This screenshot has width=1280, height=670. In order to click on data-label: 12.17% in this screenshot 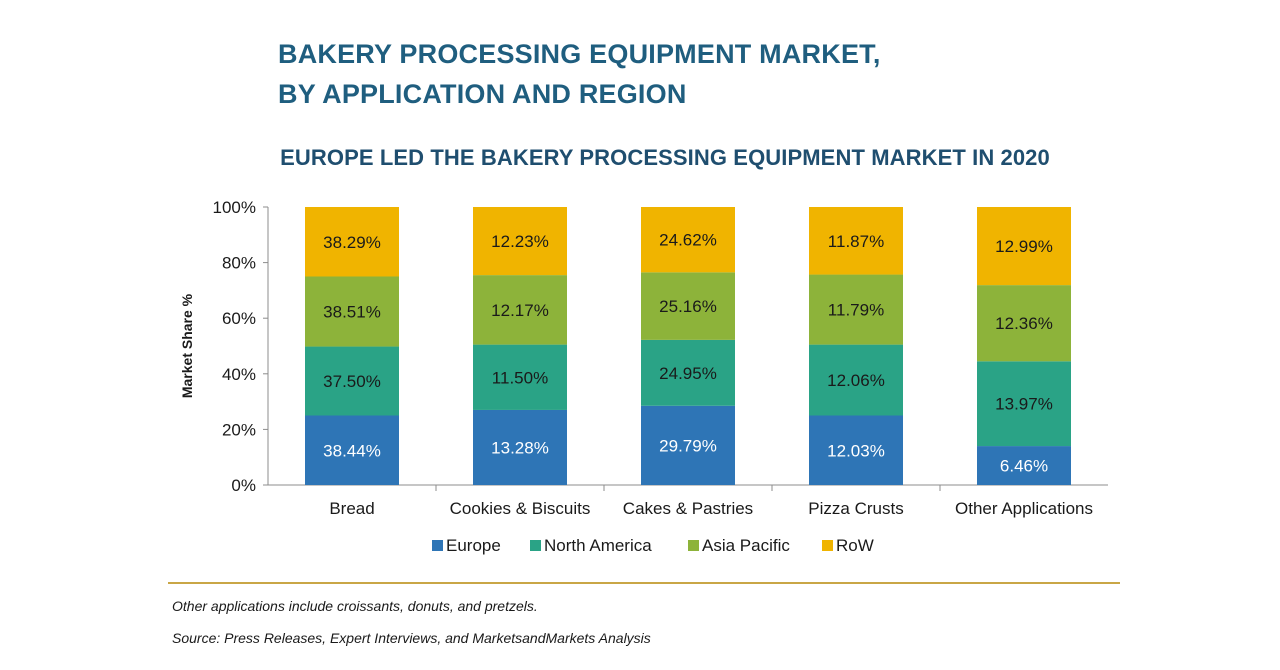, I will do `click(520, 310)`.